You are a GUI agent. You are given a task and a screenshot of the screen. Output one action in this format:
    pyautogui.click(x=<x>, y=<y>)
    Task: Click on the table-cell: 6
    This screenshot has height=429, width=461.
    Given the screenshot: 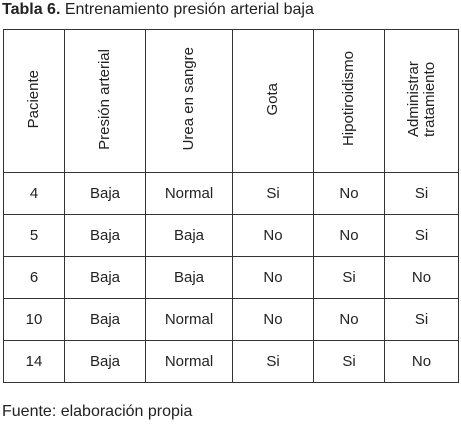 What is the action you would take?
    pyautogui.click(x=34, y=277)
    